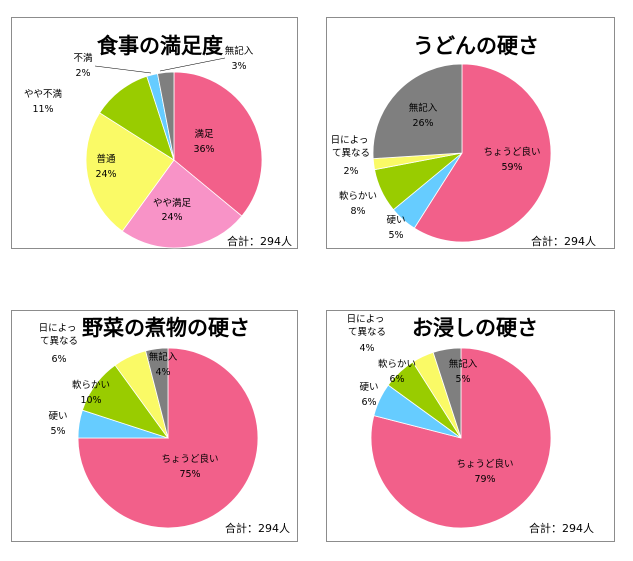  What do you see at coordinates (511, 167) in the screenshot?
I see `slice-pct: 59%` at bounding box center [511, 167].